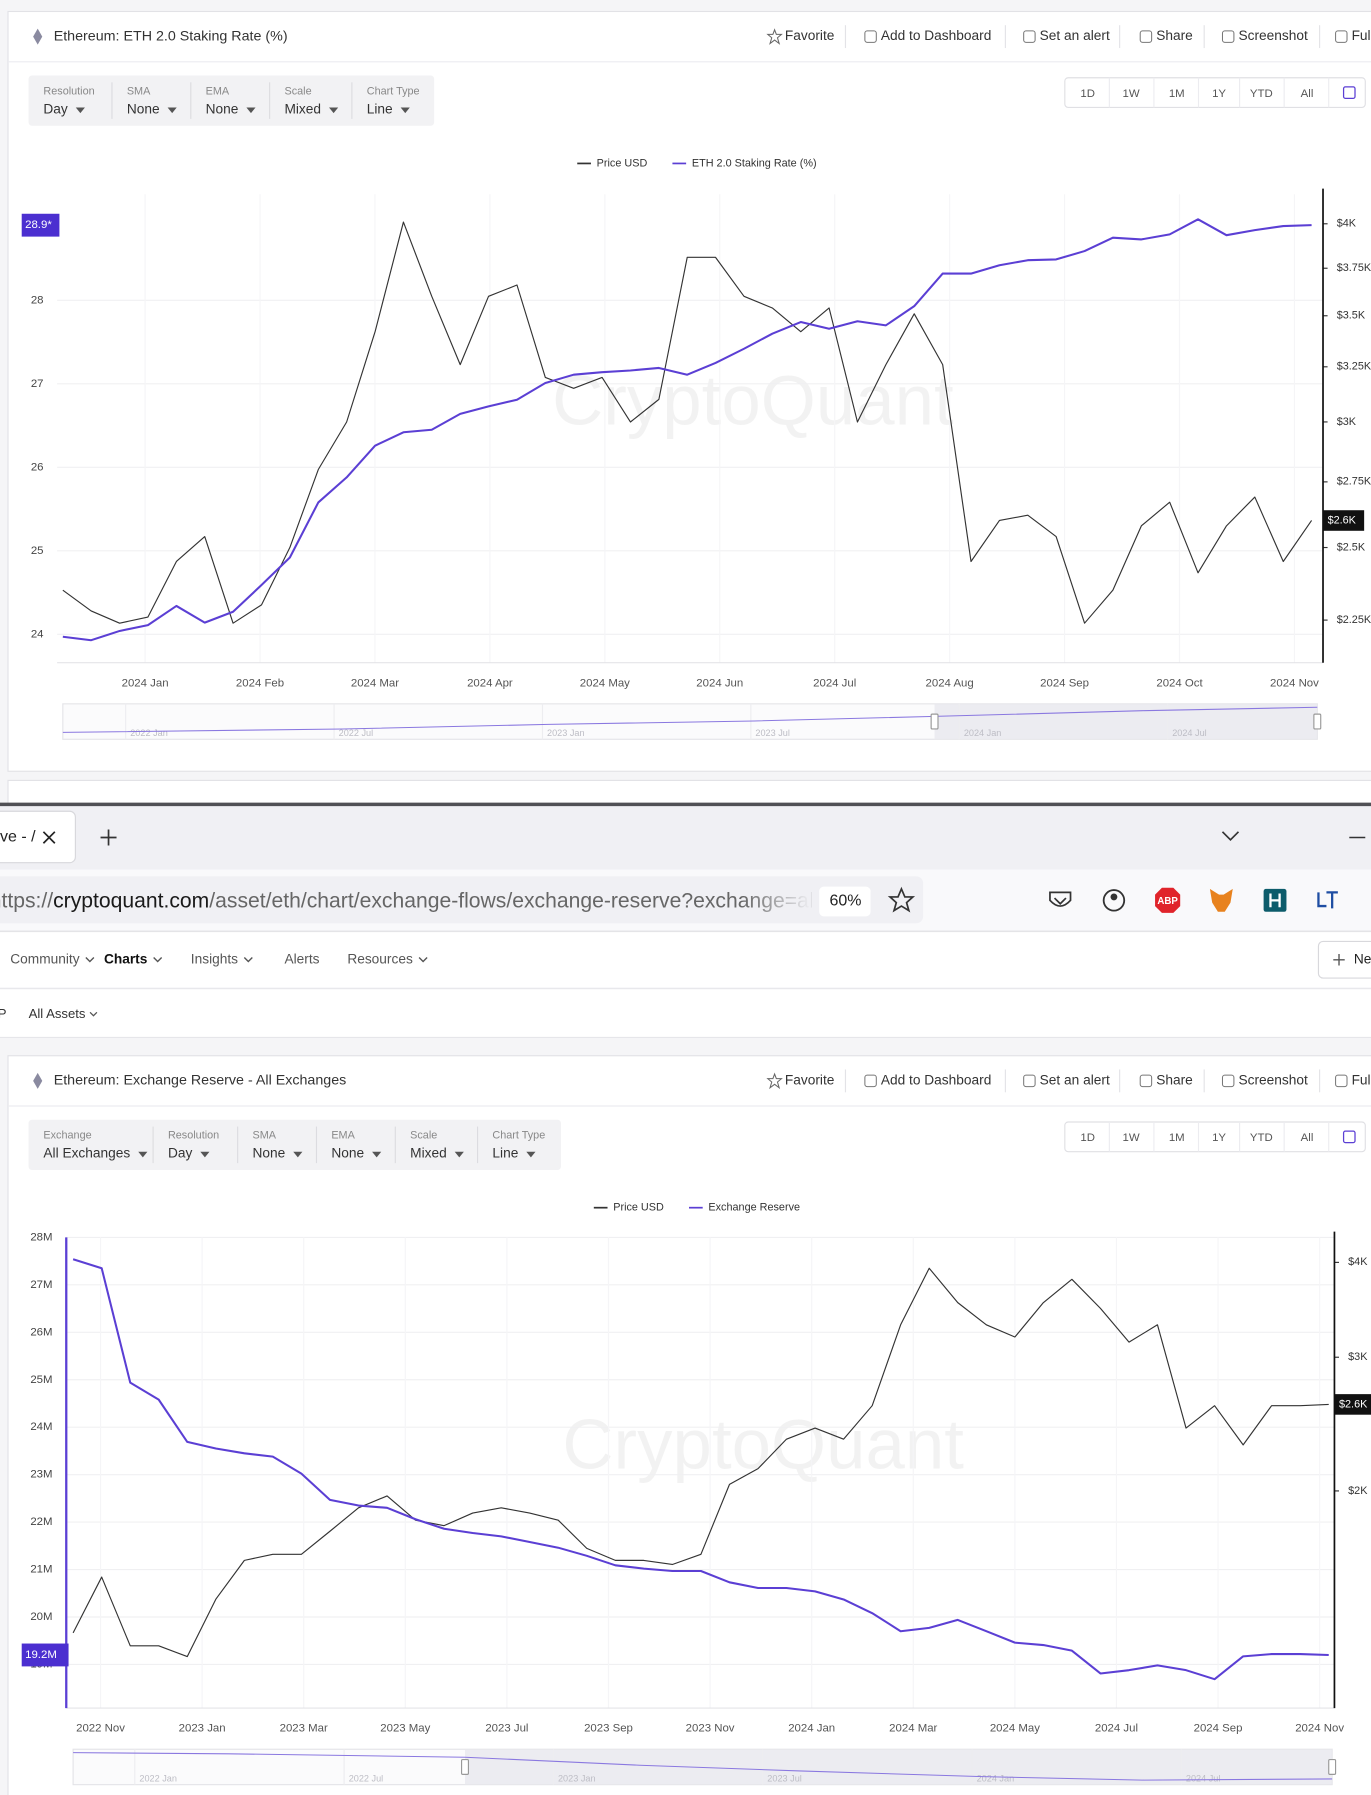 This screenshot has height=1795, width=1371. Describe the element at coordinates (41, 1380) in the screenshot. I see `y-tick-label: 25M` at that location.